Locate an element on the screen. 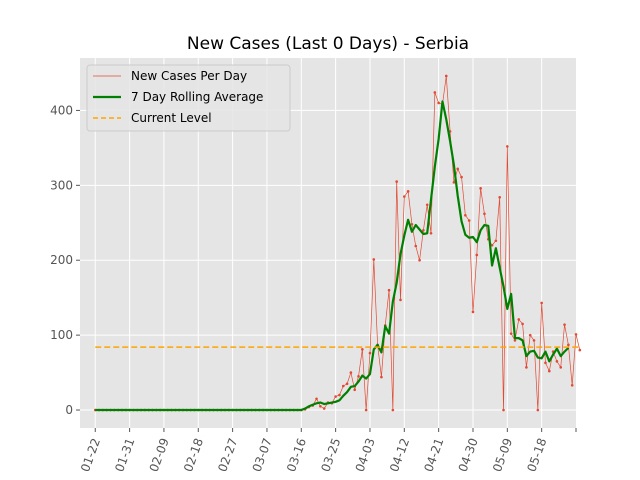 This screenshot has width=640, height=480. legend-label: 7 Day Rolling Average is located at coordinates (197, 97).